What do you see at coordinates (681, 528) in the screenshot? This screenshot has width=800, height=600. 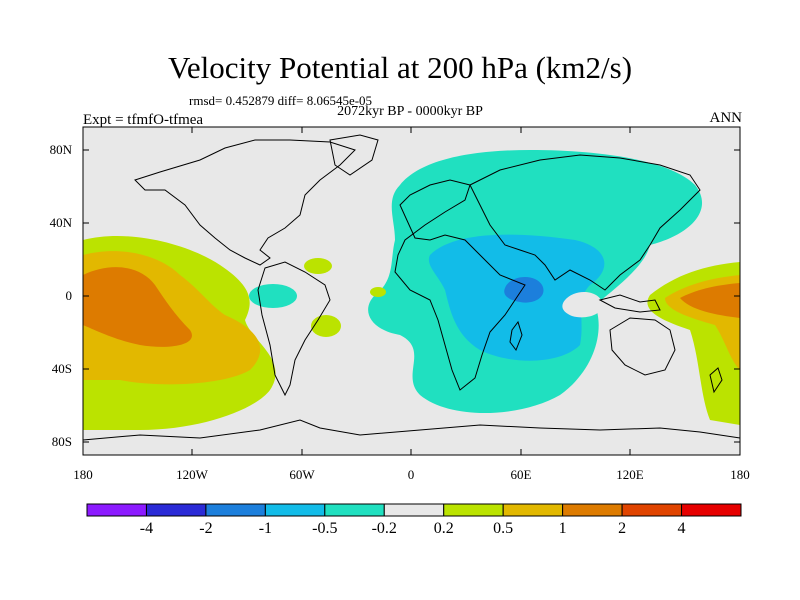 I see `colorbar-tick-label: 4` at bounding box center [681, 528].